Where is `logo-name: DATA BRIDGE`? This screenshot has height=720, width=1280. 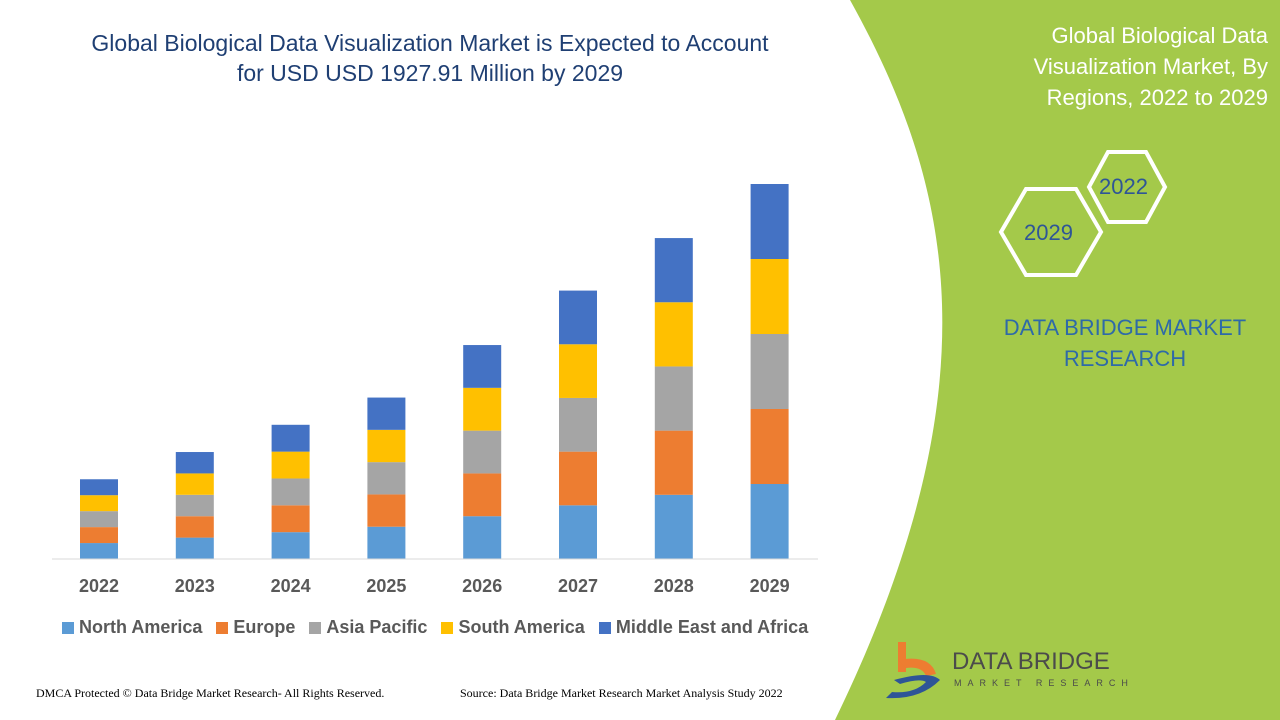 logo-name: DATA BRIDGE is located at coordinates (1031, 661).